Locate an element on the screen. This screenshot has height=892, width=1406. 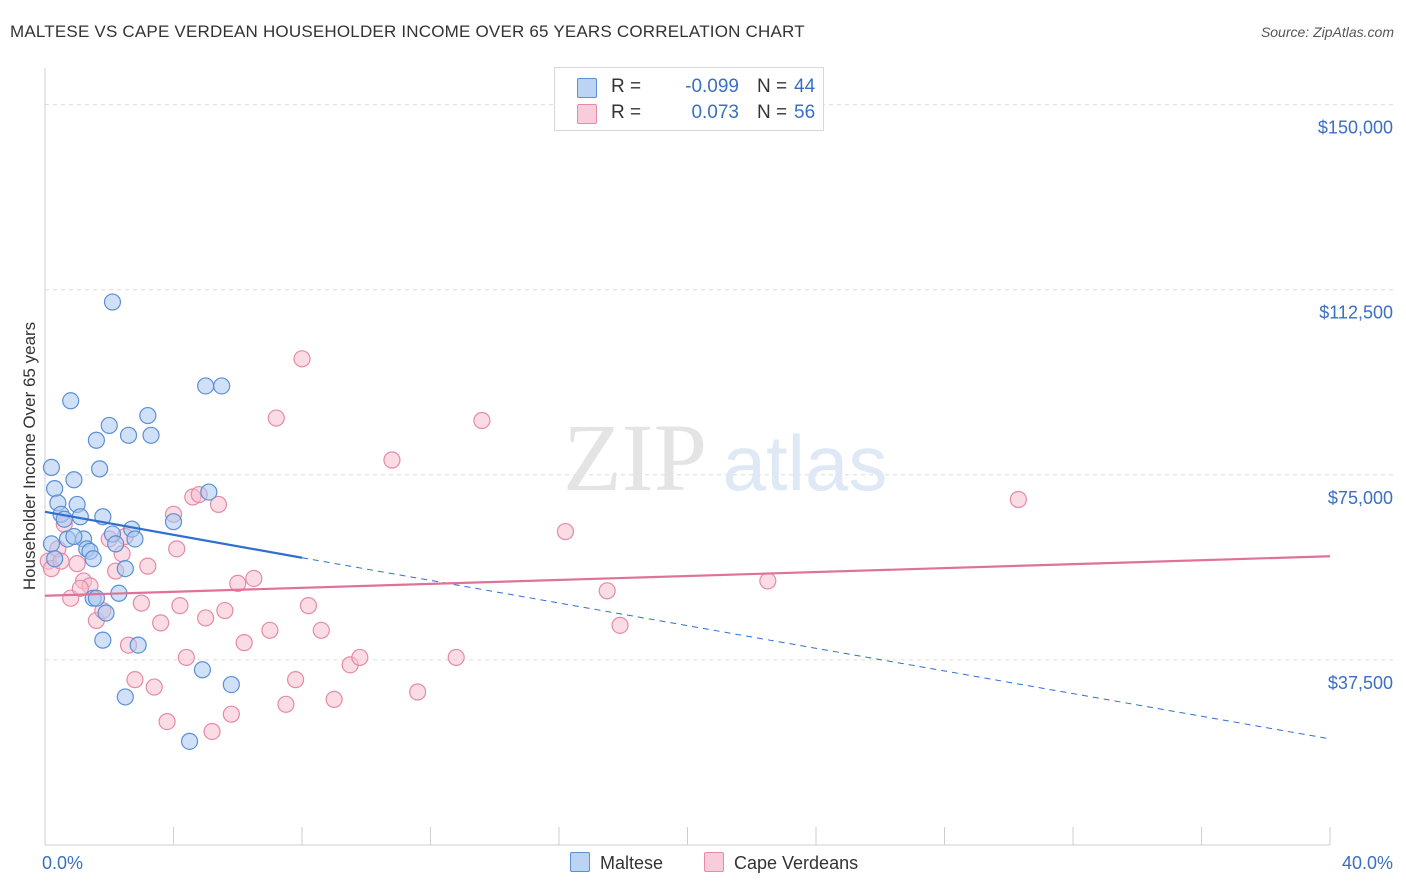
cape-verdeans-swatch is located at coordinates (587, 114).